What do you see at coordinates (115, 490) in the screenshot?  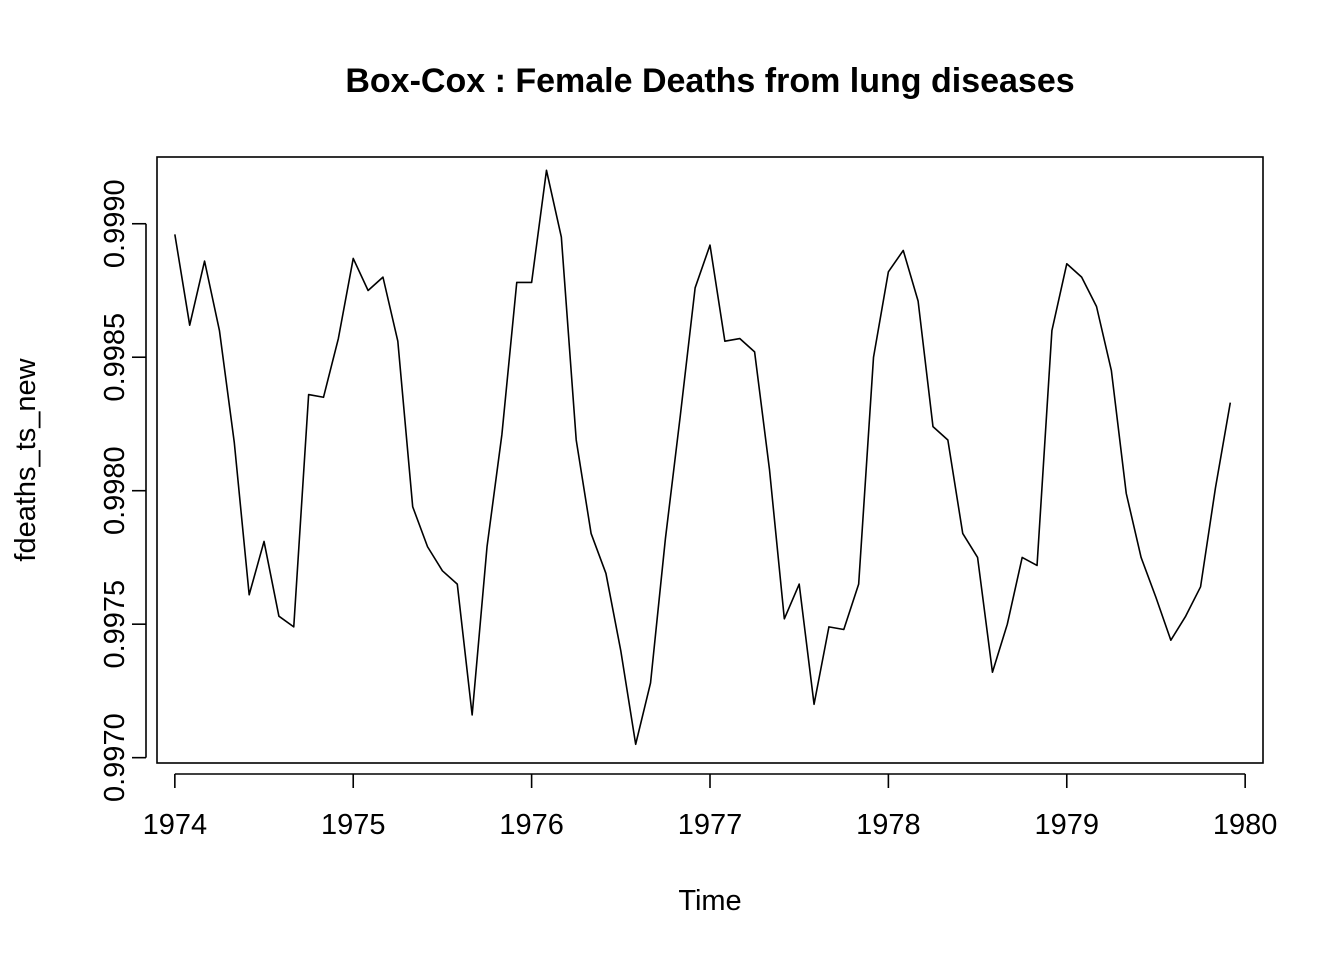 I see `y-tick-label: 0.9980` at bounding box center [115, 490].